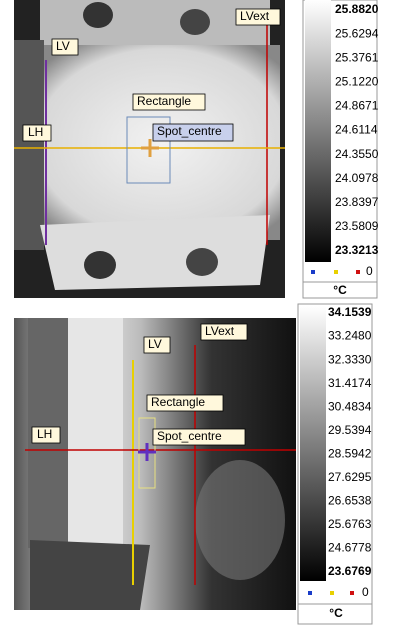  I want to click on scale-label: 24.6778, so click(350, 548).